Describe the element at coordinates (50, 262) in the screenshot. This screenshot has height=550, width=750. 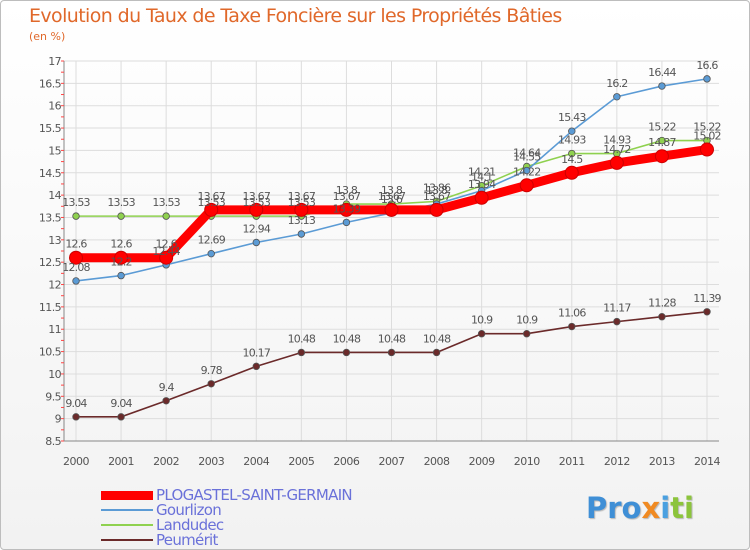
I see `y-tick-label: 12.5` at that location.